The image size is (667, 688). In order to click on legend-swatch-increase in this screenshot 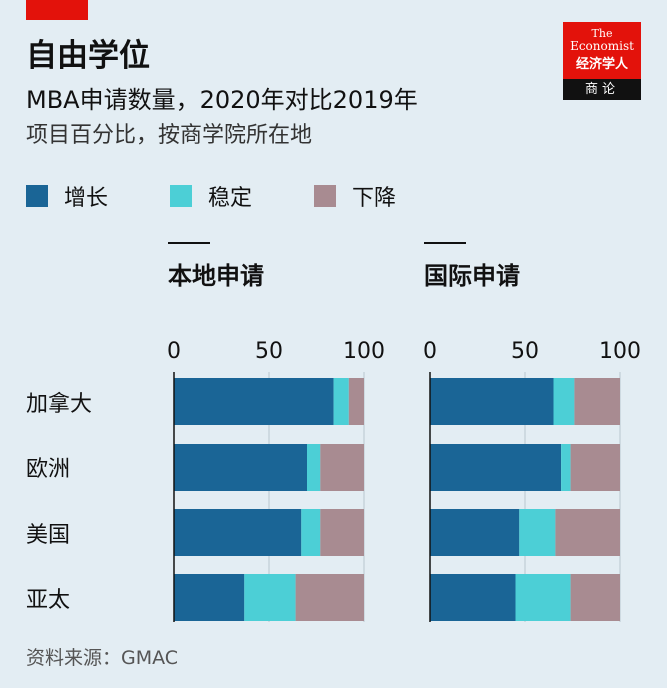, I will do `click(37, 196)`.